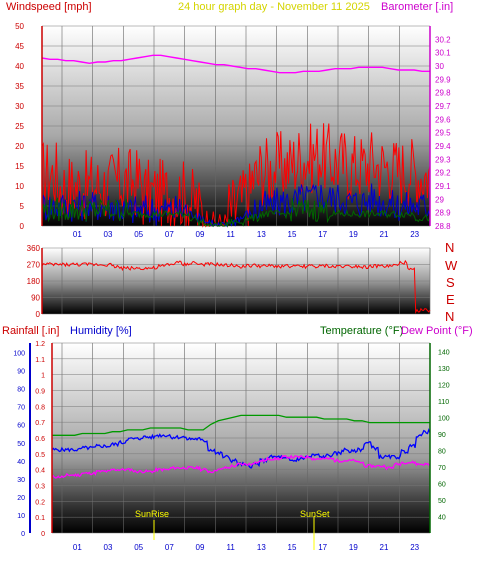 The width and height of the screenshot is (477, 562). I want to click on temperature-y-tick-label: 60, so click(442, 484).